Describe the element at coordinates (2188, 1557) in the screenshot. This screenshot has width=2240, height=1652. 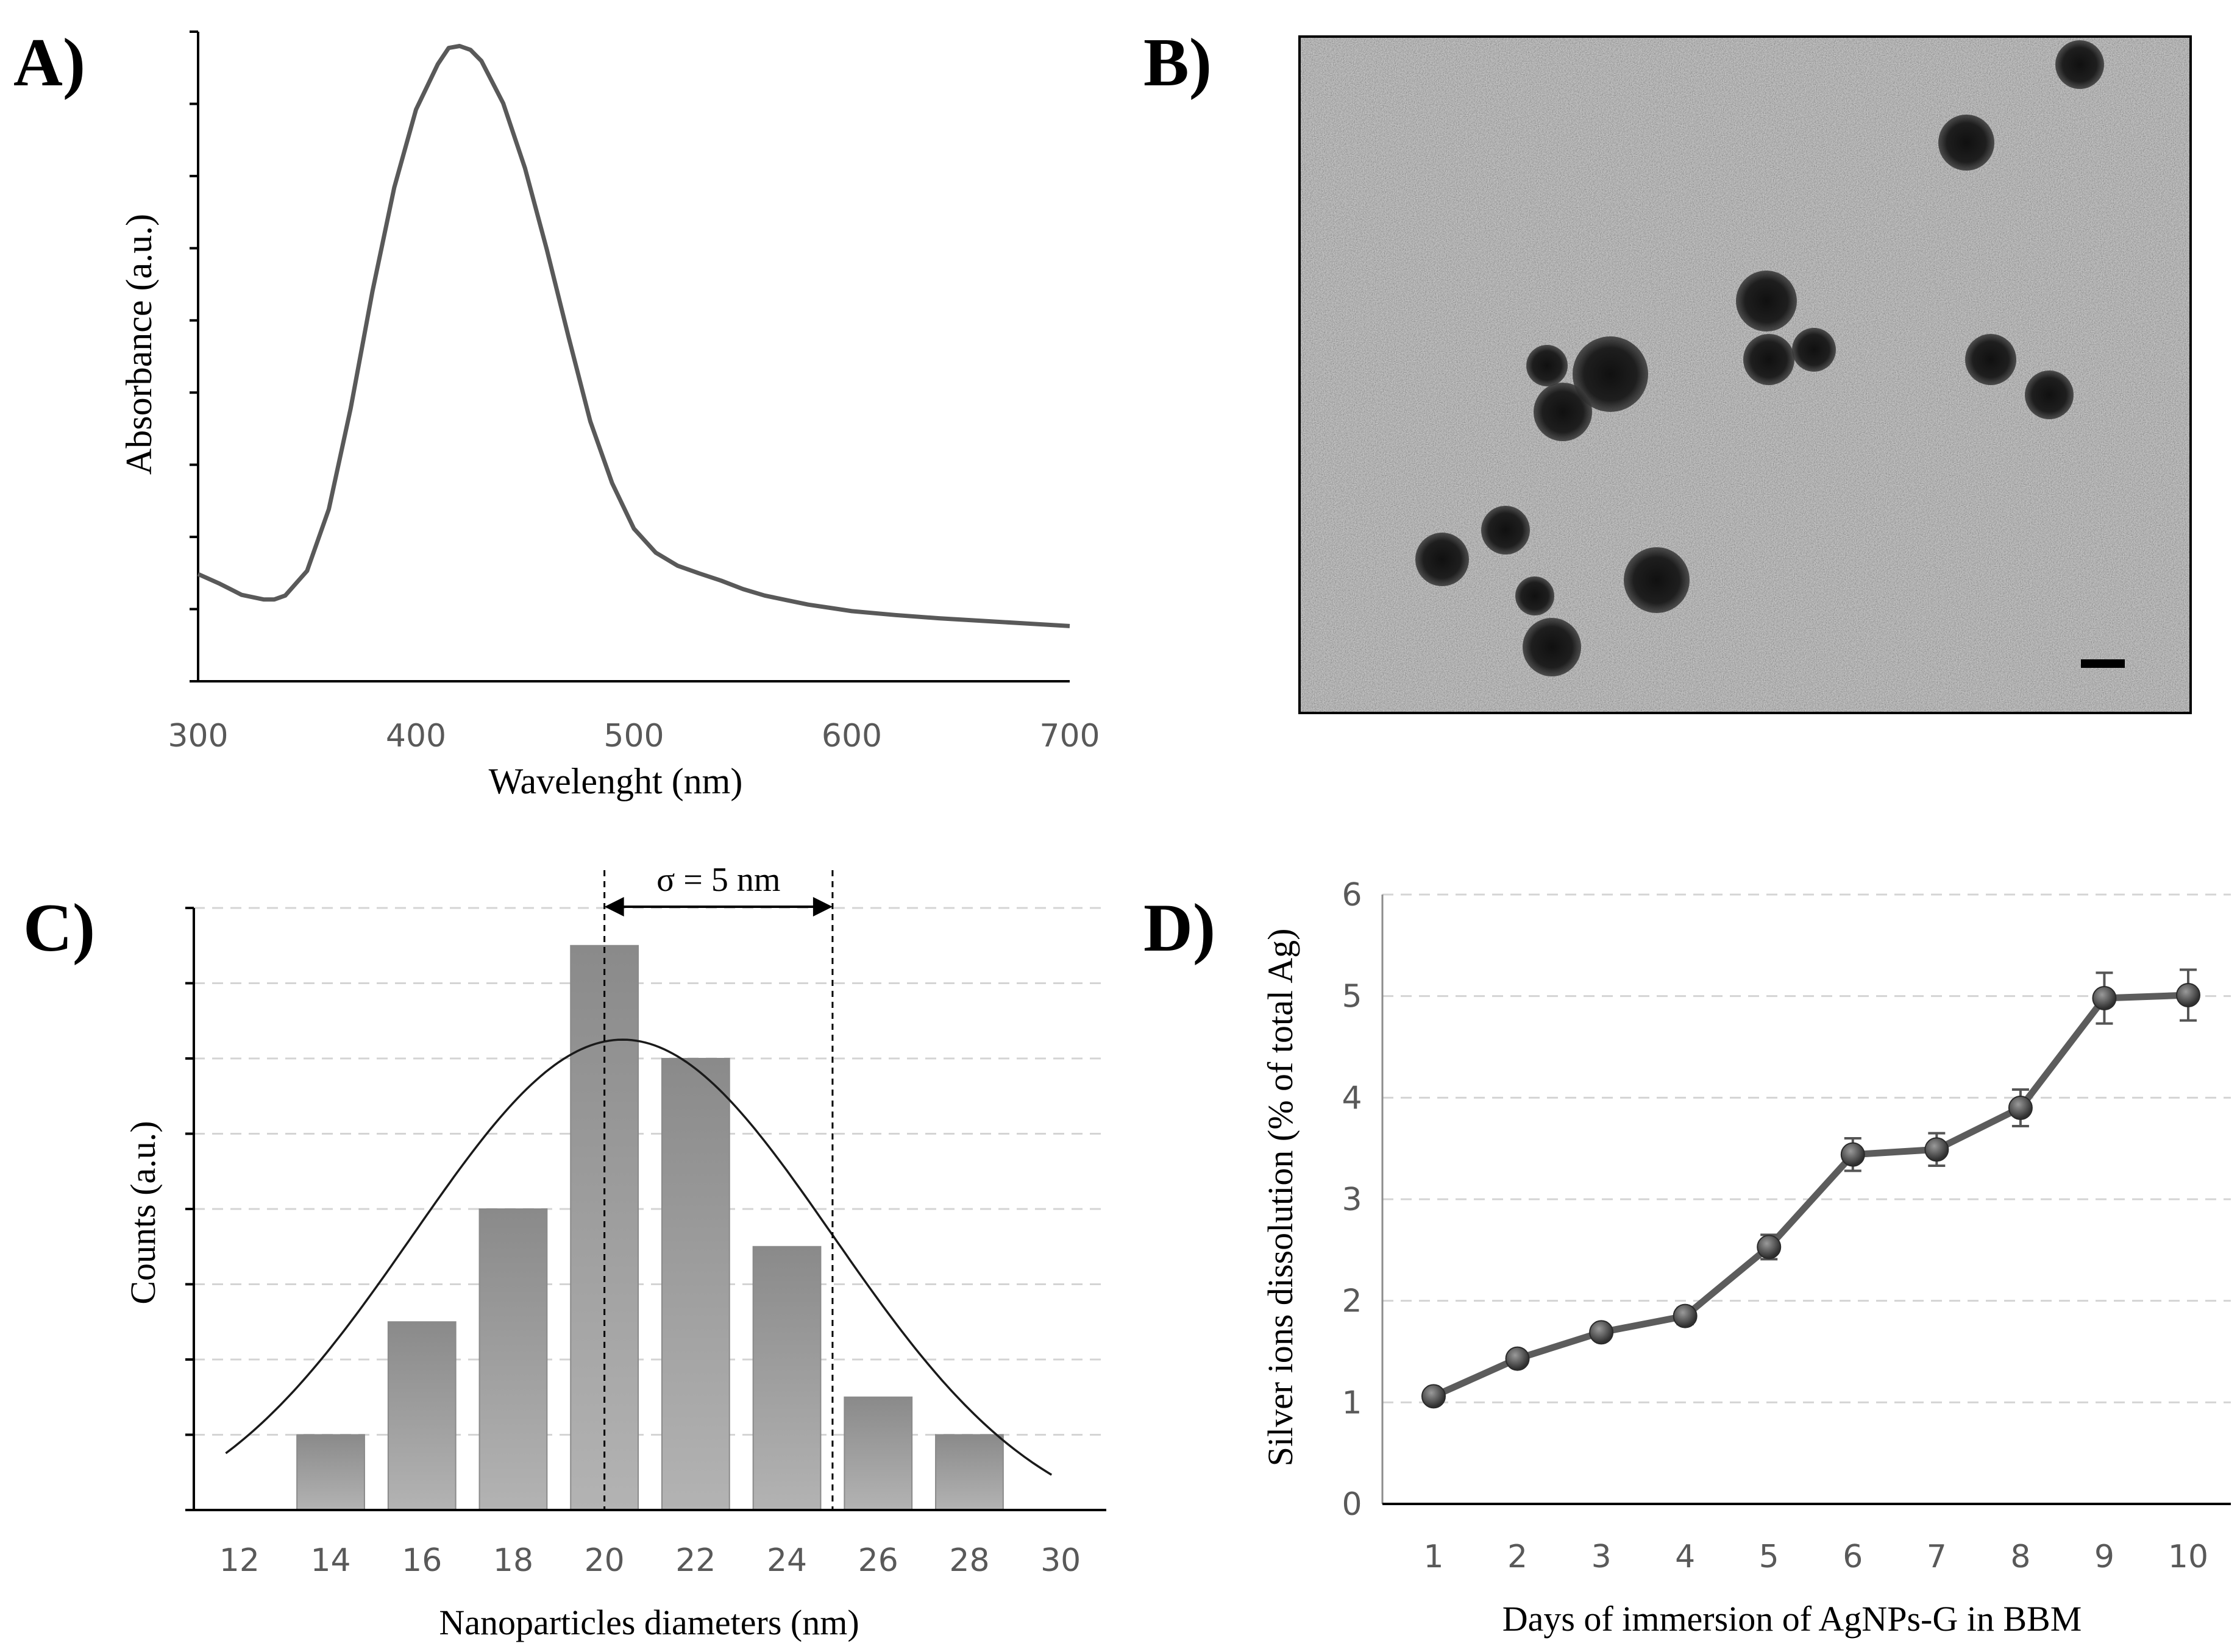
I see `panel-d-x-tick-label: 10` at that location.